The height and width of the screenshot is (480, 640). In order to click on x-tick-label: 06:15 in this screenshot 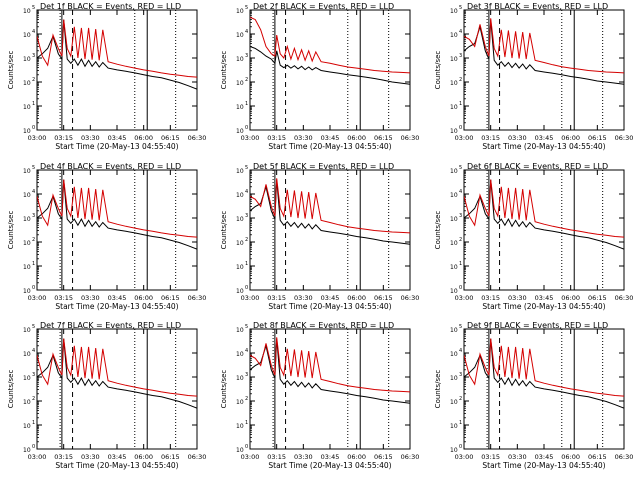, I will do `click(383, 298)`.